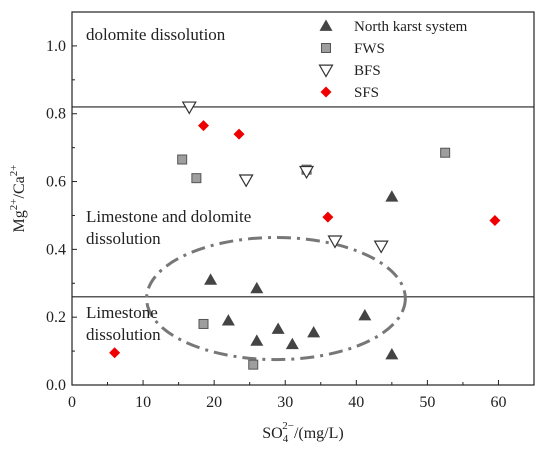 The width and height of the screenshot is (550, 456). Describe the element at coordinates (56, 317) in the screenshot. I see `y-tick-label-1: 0.2` at that location.